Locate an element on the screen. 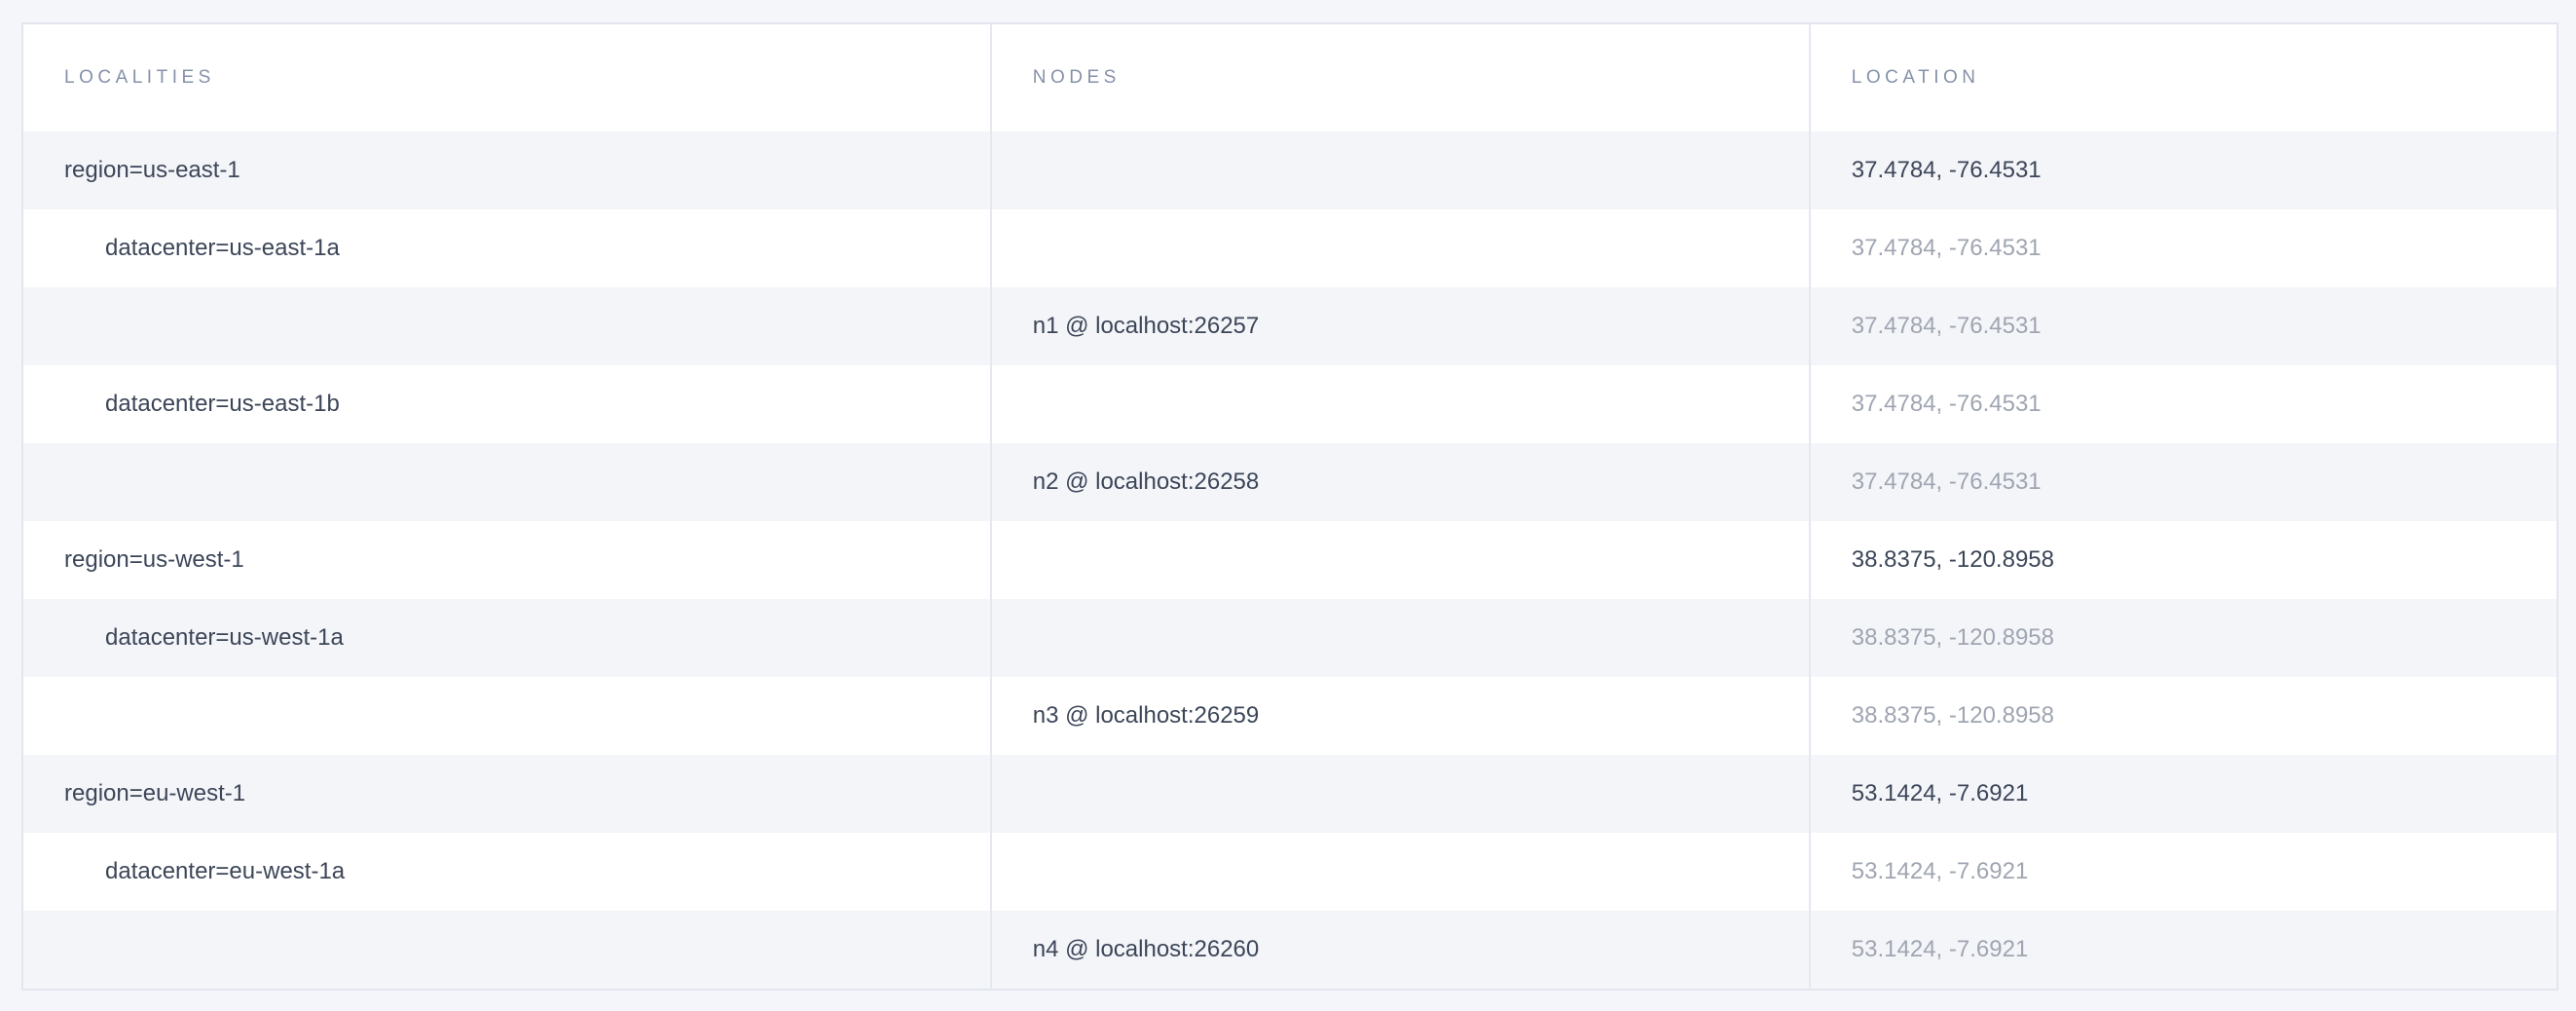  node-cell: n3 @ localhost:26259 is located at coordinates (1399, 716).